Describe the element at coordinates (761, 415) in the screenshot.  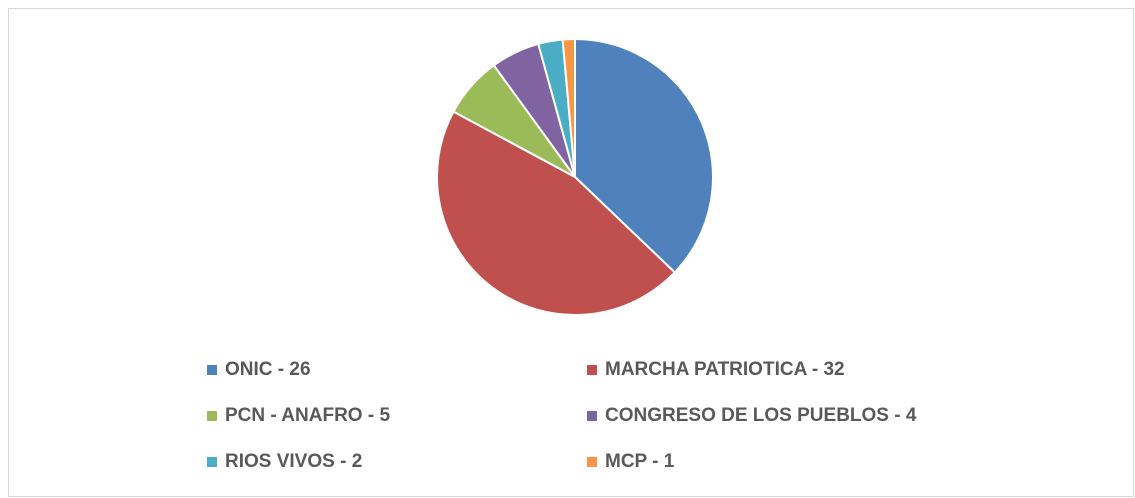
I see `legend-label: CONGRESO DE LOS PUEBLOS - 4` at that location.